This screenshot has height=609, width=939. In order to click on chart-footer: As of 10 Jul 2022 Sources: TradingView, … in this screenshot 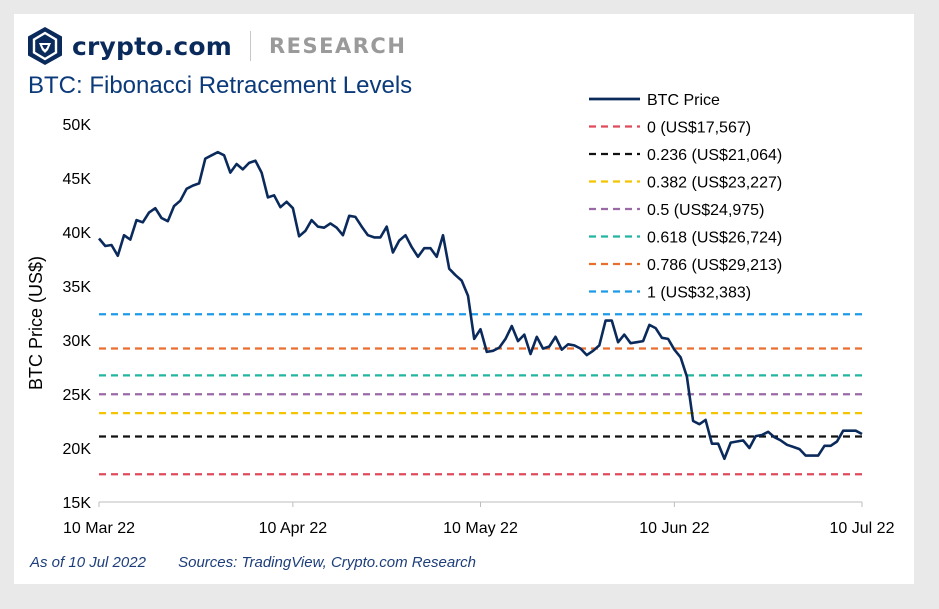, I will do `click(253, 562)`.